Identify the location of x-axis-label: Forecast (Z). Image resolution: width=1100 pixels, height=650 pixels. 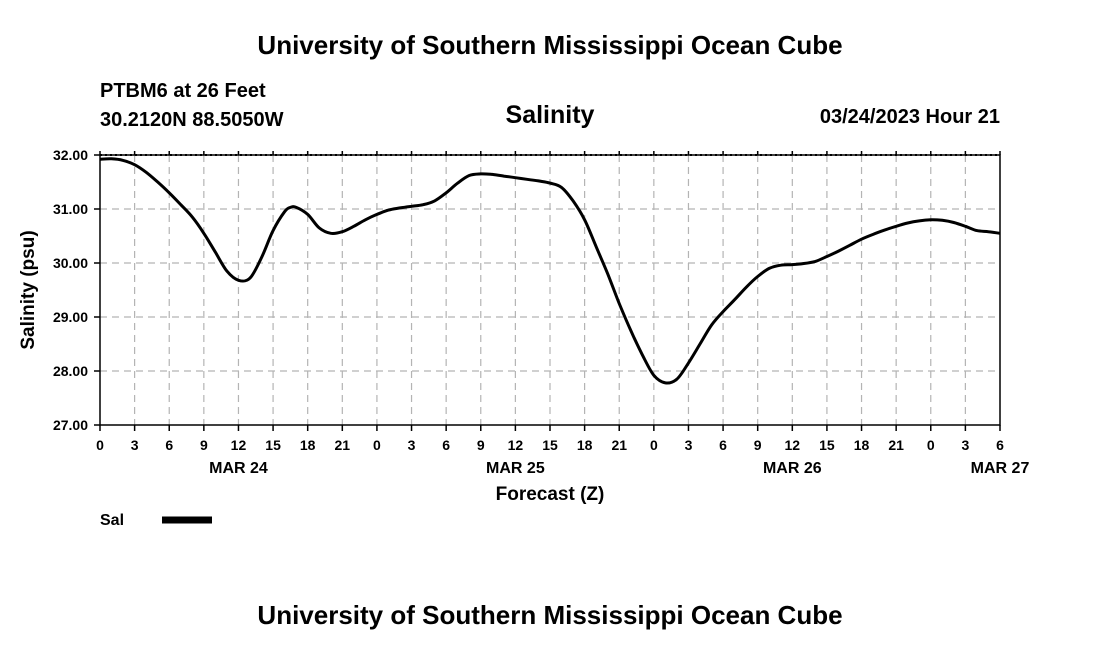
(550, 494).